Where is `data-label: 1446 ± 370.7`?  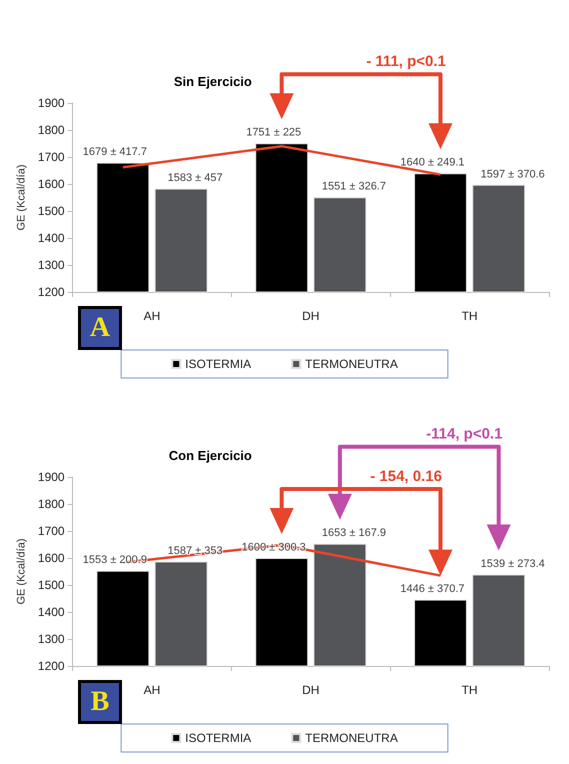 data-label: 1446 ± 370.7 is located at coordinates (432, 589).